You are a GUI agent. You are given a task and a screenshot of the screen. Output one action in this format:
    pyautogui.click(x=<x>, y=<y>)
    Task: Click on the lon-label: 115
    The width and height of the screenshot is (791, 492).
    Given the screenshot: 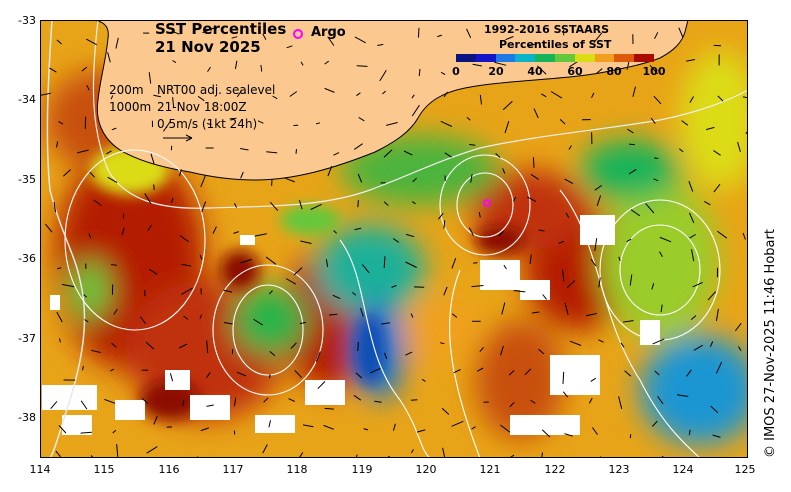 What is the action you would take?
    pyautogui.click(x=104, y=469)
    